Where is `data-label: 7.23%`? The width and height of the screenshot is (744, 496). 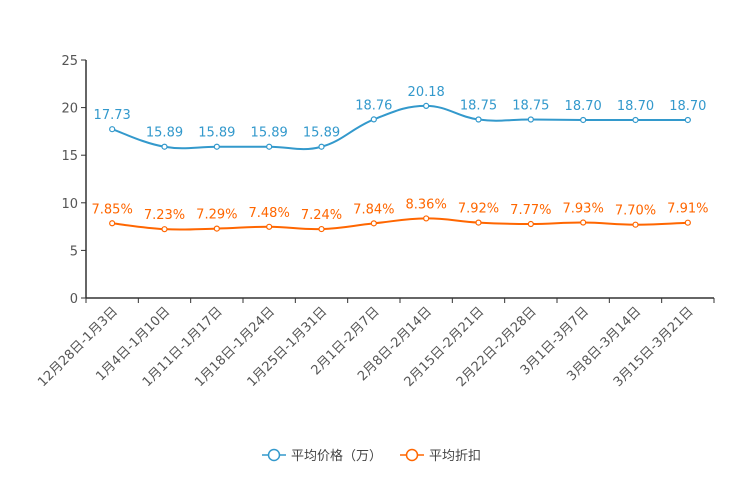 data-label: 7.23% is located at coordinates (164, 215).